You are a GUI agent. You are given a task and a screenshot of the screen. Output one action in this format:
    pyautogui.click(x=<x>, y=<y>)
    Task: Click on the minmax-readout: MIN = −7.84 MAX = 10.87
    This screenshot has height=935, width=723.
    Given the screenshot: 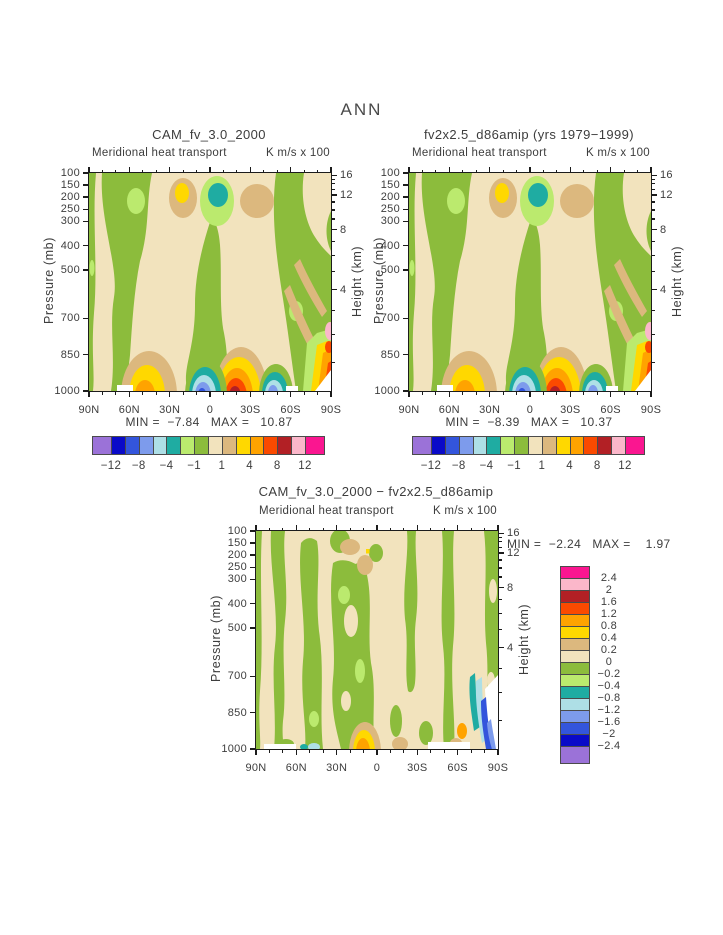 What is the action you would take?
    pyautogui.click(x=209, y=422)
    